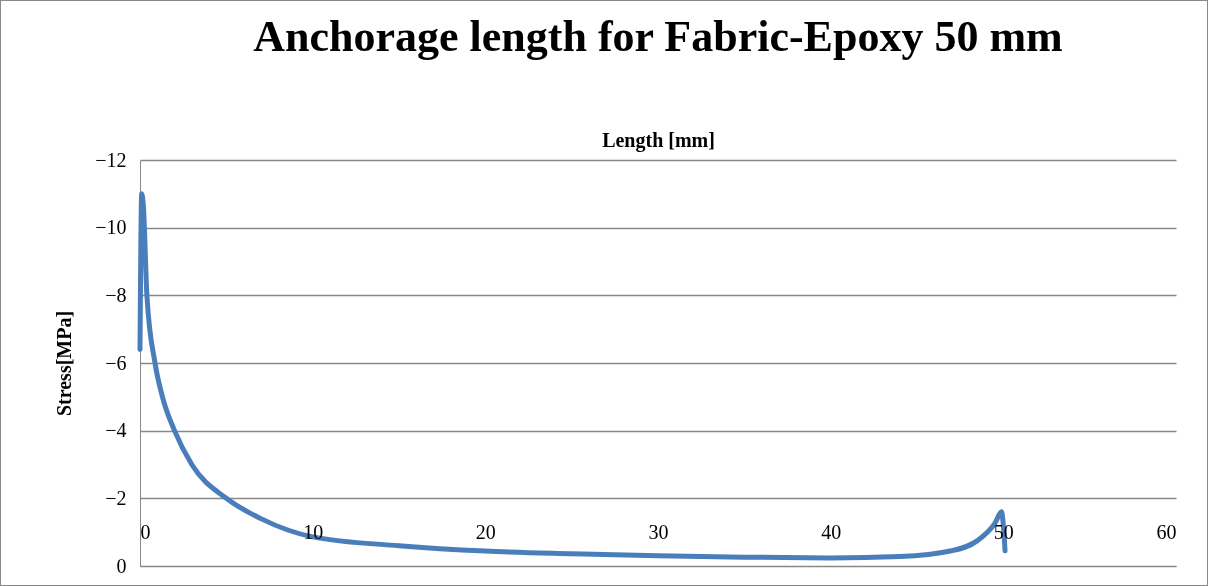  I want to click on x-tick-label: 40, so click(831, 531).